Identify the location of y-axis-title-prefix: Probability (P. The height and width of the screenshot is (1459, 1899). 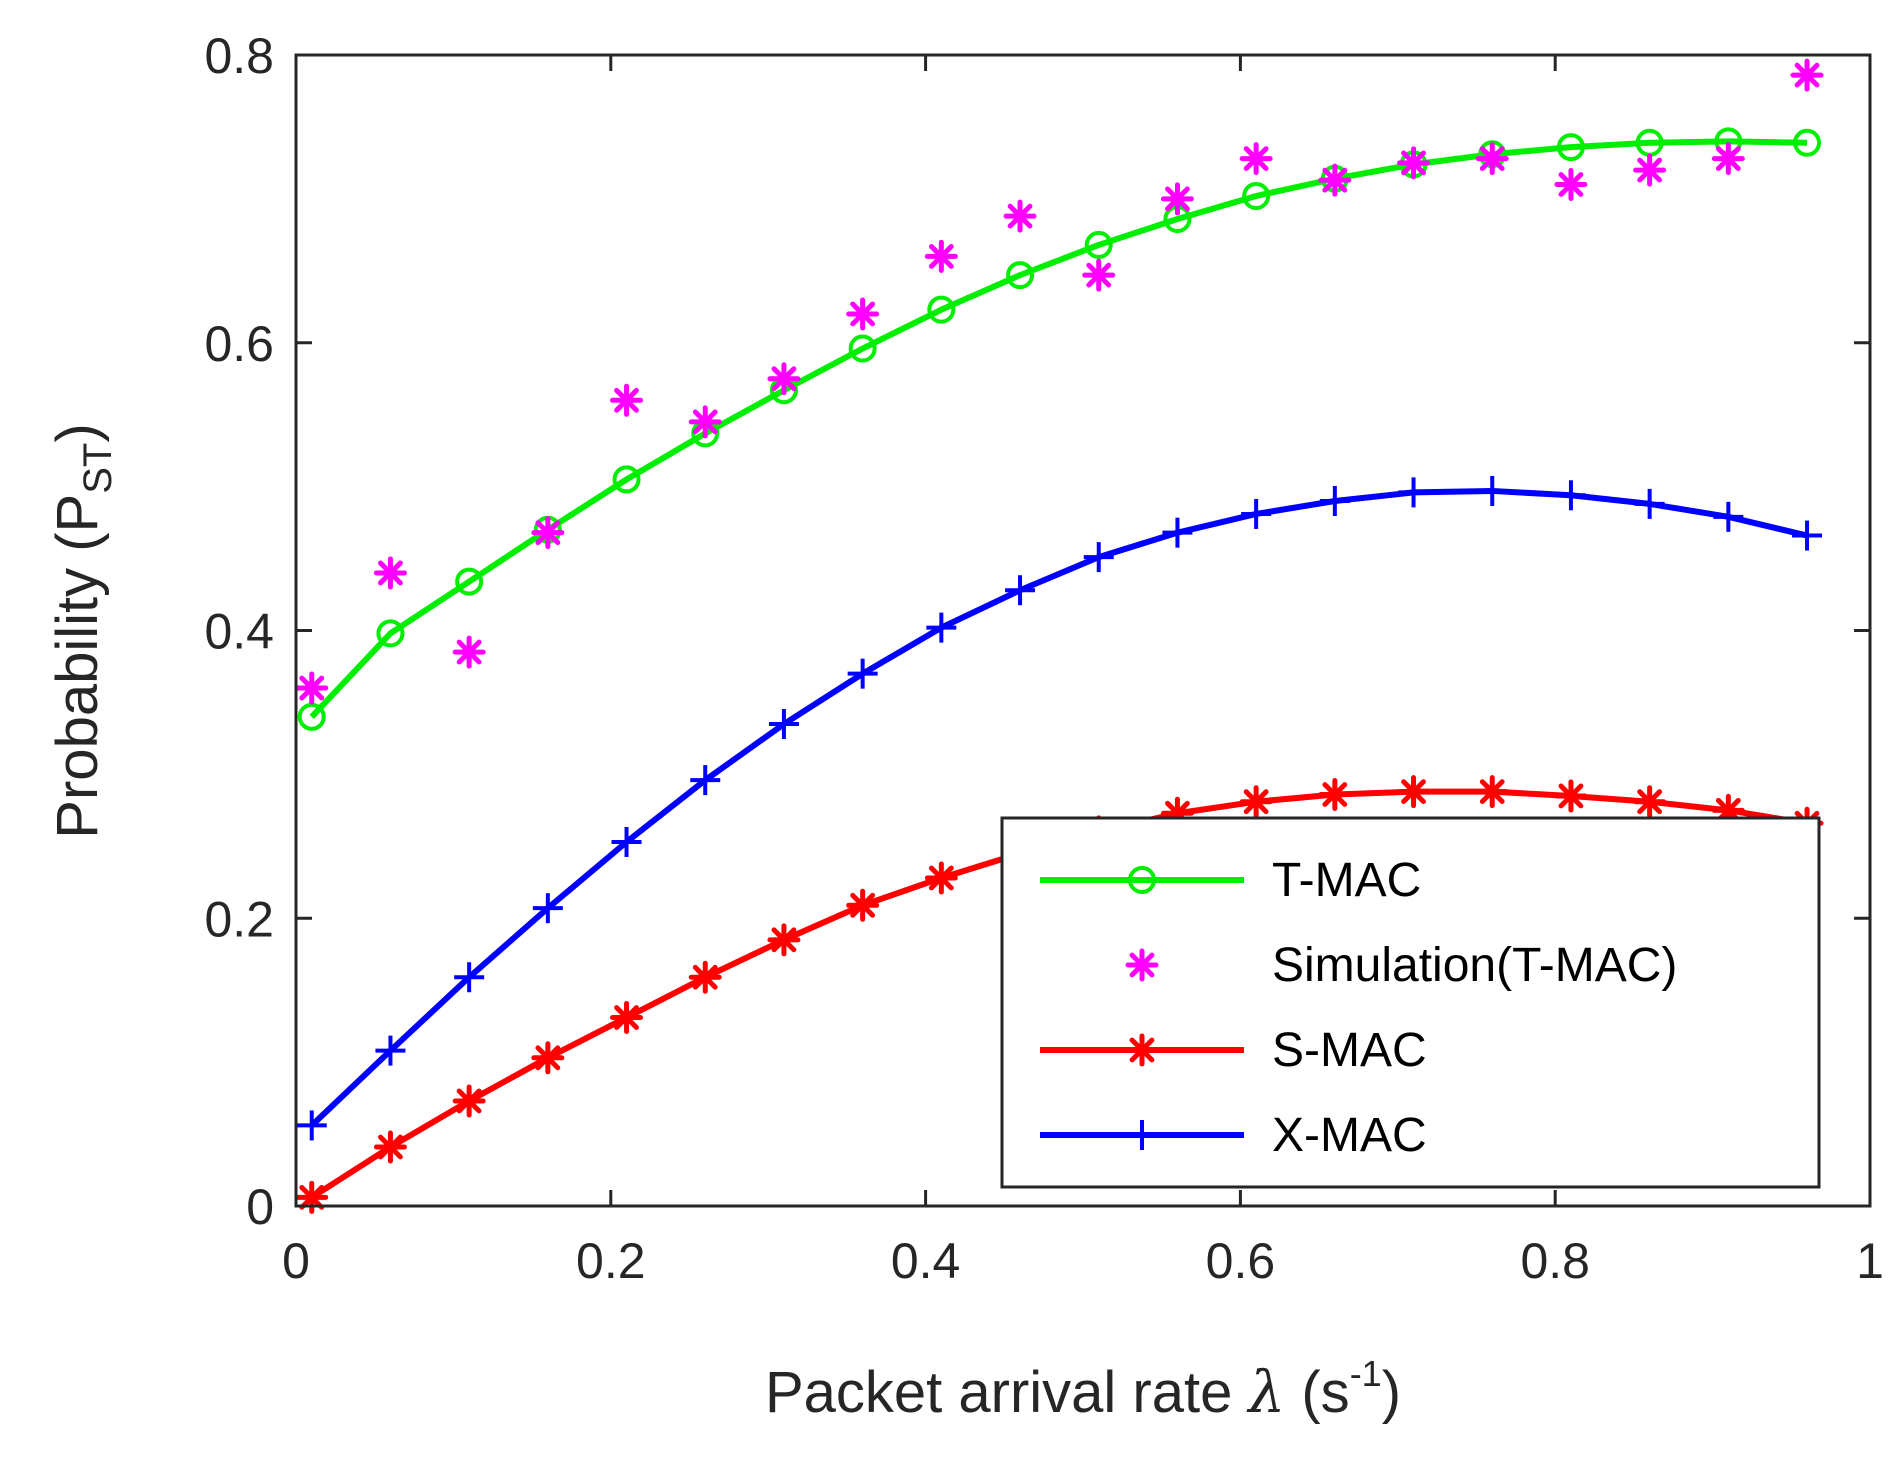
(77, 666).